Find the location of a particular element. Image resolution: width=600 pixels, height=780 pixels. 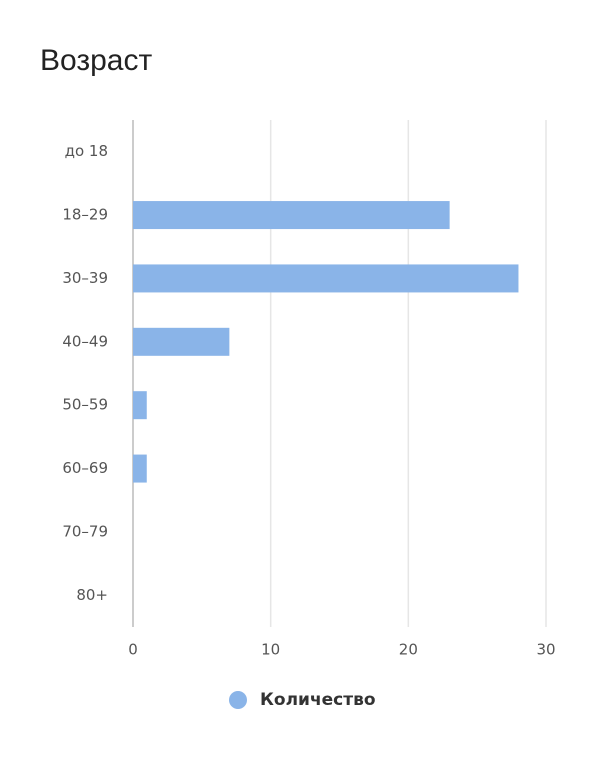

x-tick-label: 30 is located at coordinates (545, 650).